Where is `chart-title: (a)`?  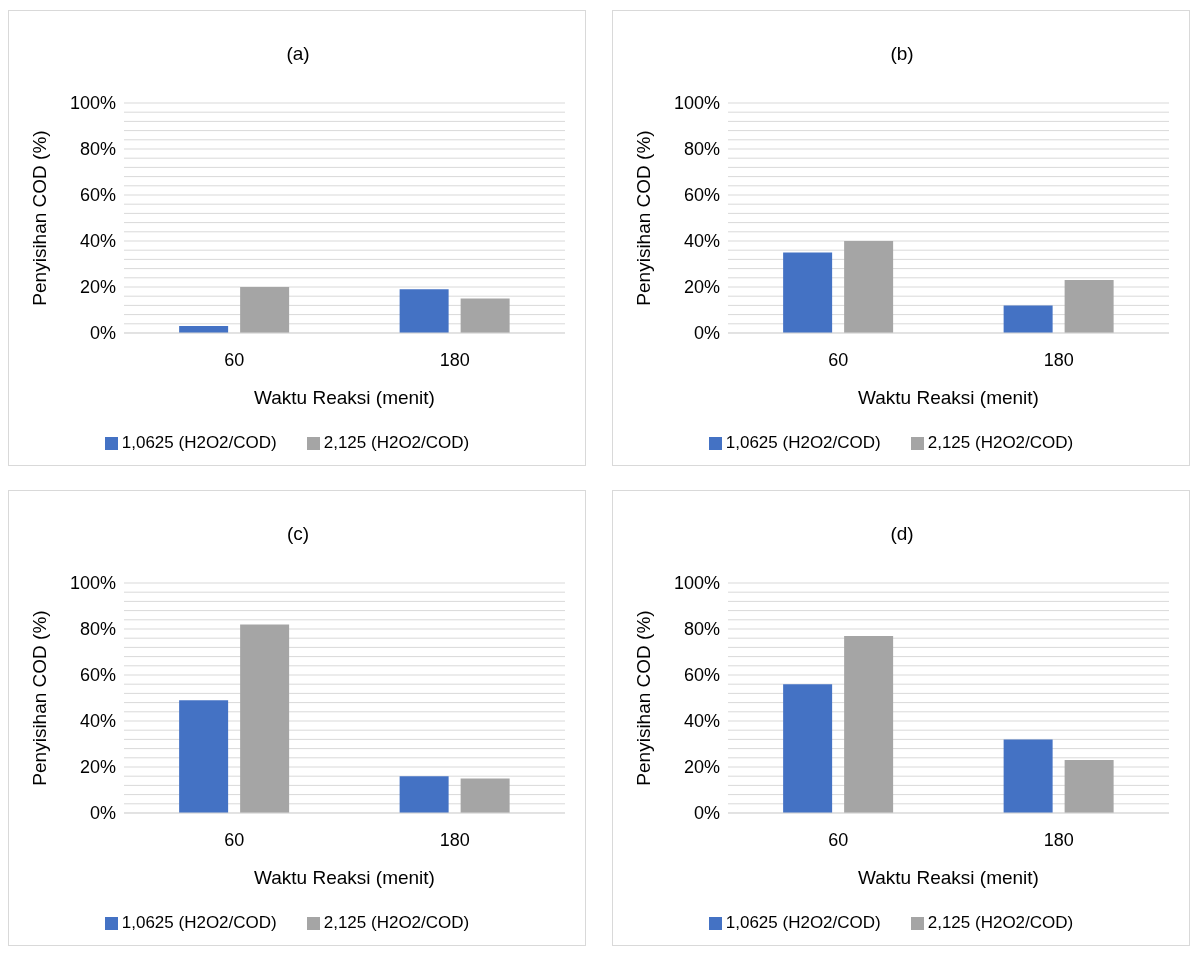 chart-title: (a) is located at coordinates (298, 54).